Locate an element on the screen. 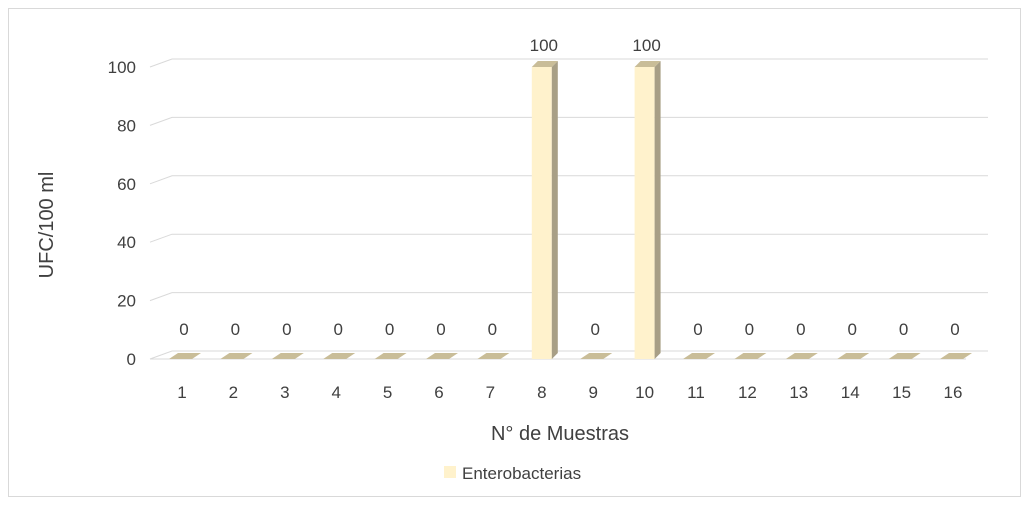 Image resolution: width=1031 pixels, height=507 pixels. x-tick-label: 10 is located at coordinates (644, 392).